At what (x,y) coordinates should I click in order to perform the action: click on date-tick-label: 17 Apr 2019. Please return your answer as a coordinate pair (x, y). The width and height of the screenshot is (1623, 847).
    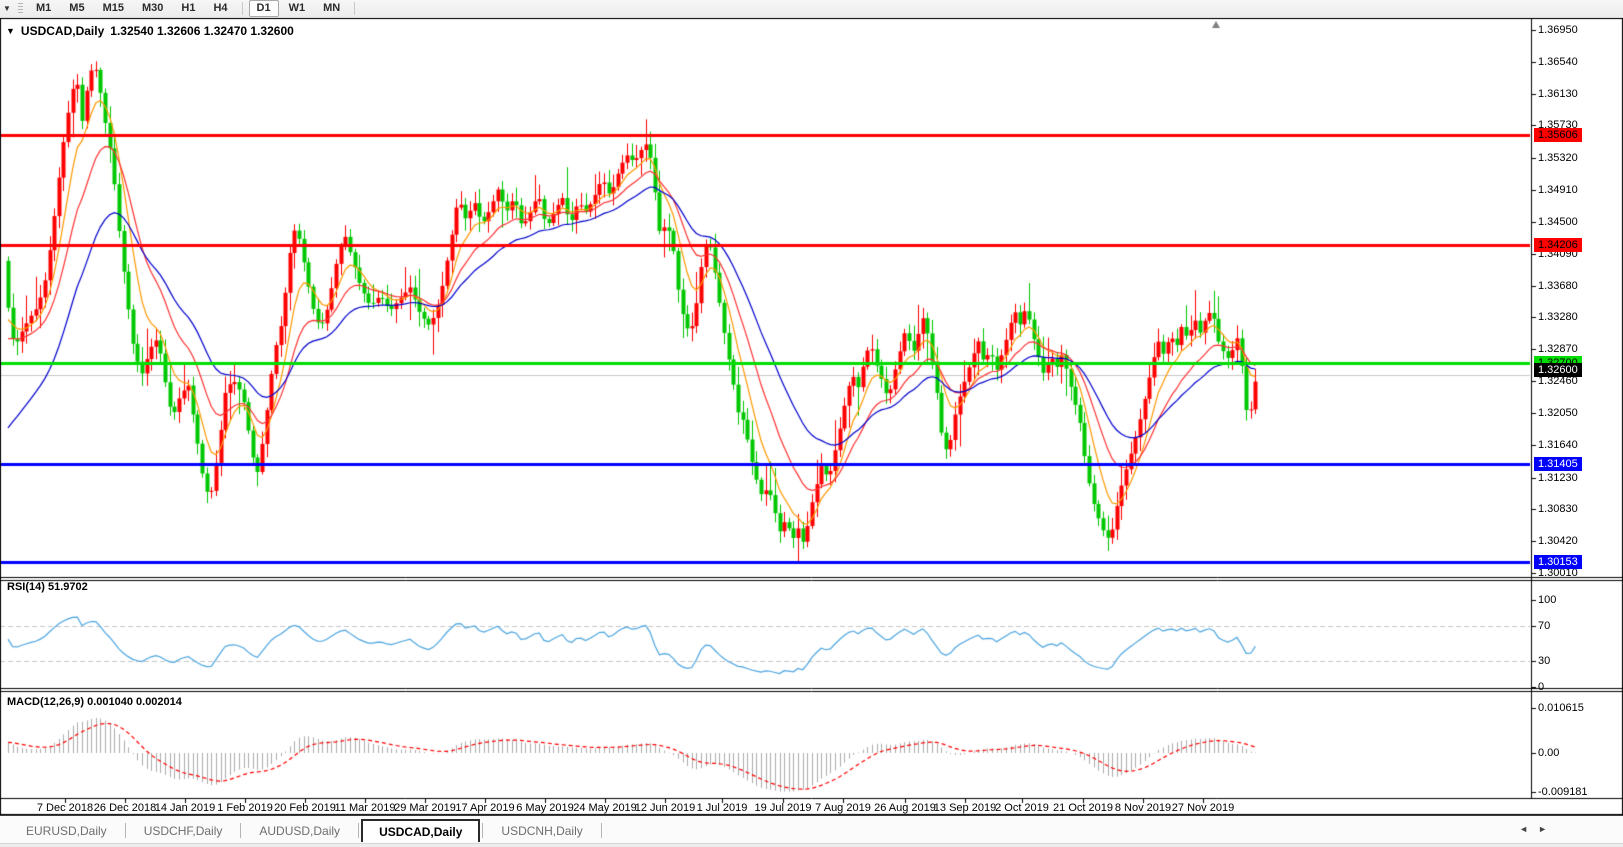
    Looking at the image, I should click on (485, 808).